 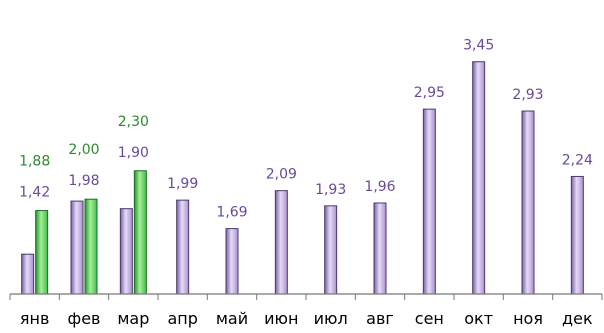 I want to click on tick-label-дек: дек, so click(x=577, y=318).